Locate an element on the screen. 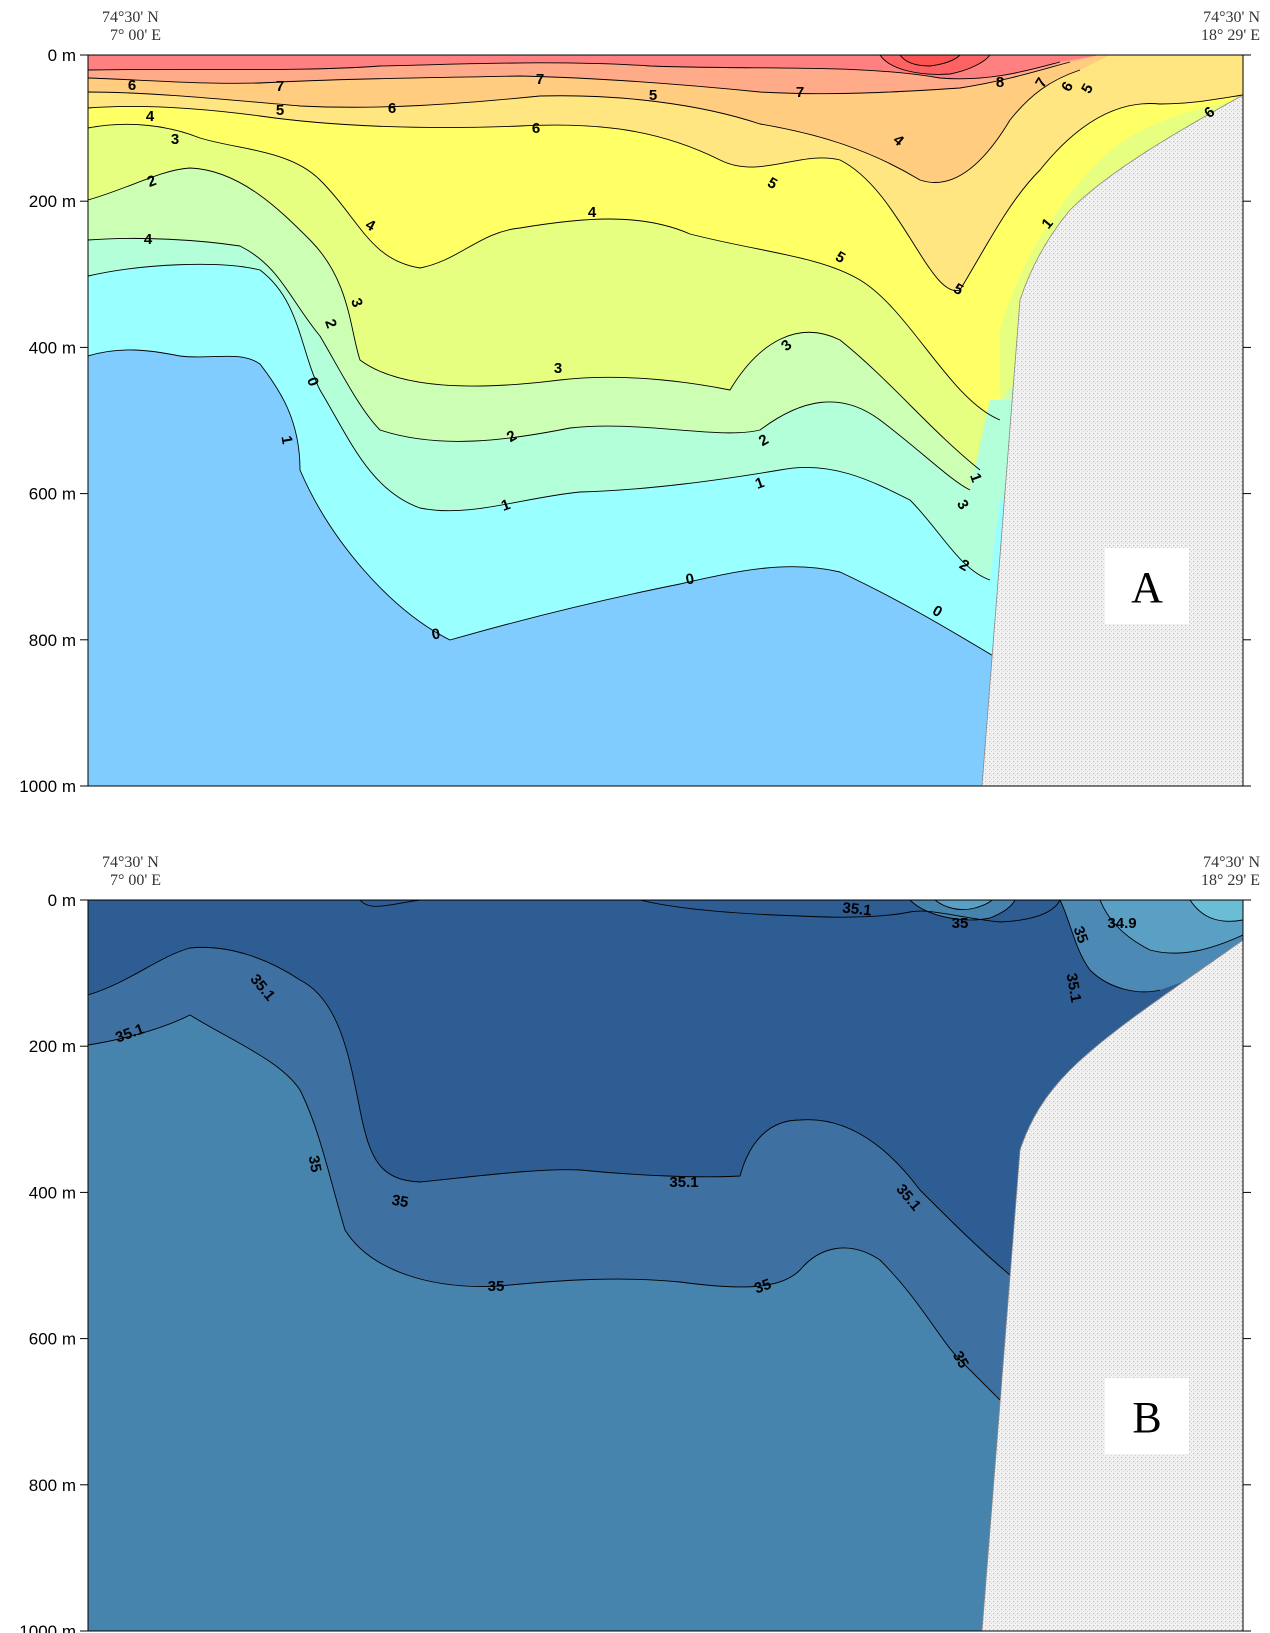  panel-letter-a: A is located at coordinates (1147, 587).